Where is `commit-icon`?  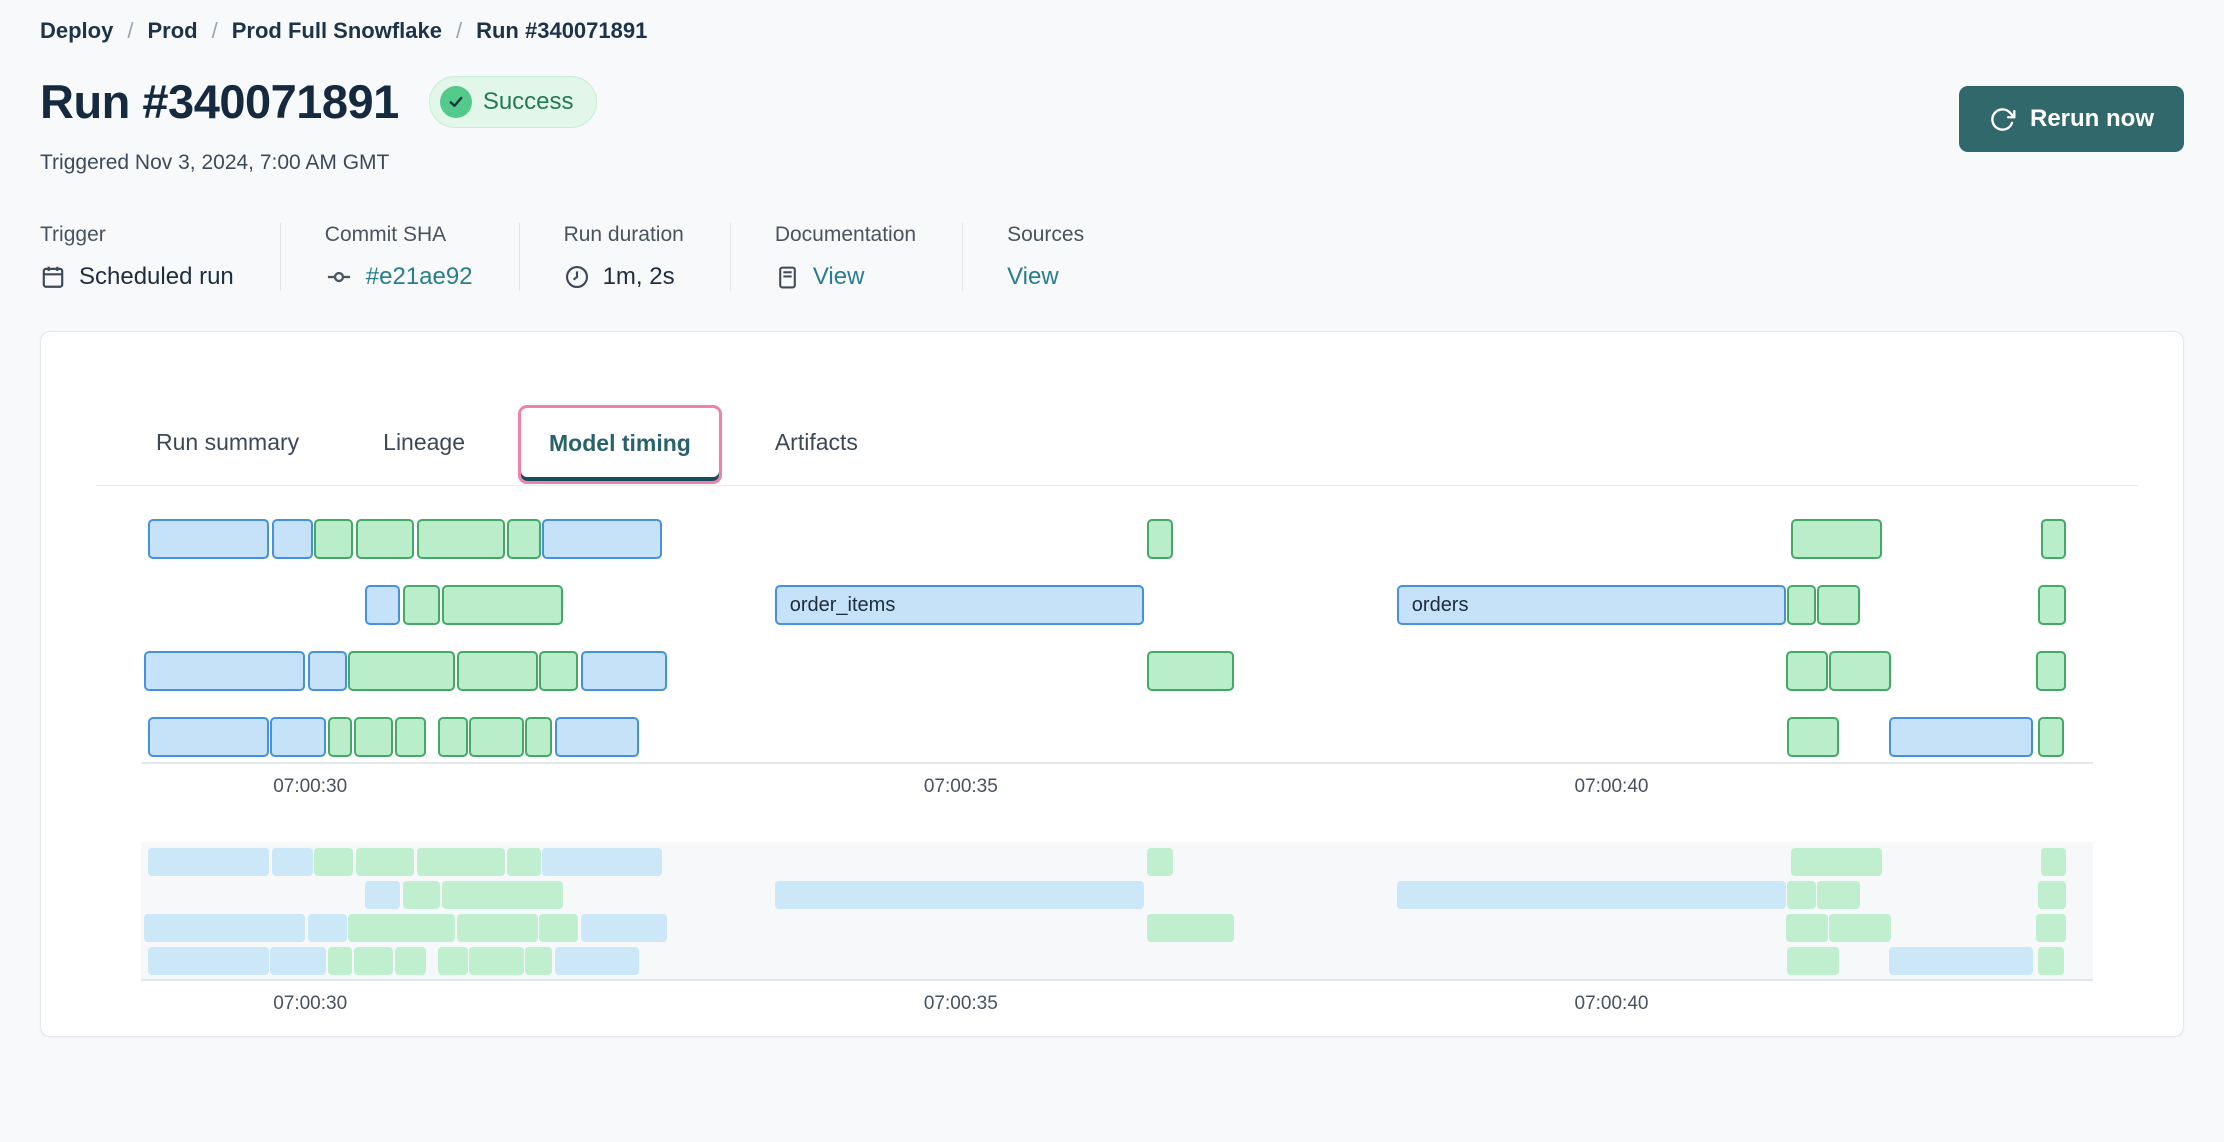
commit-icon is located at coordinates (339, 277).